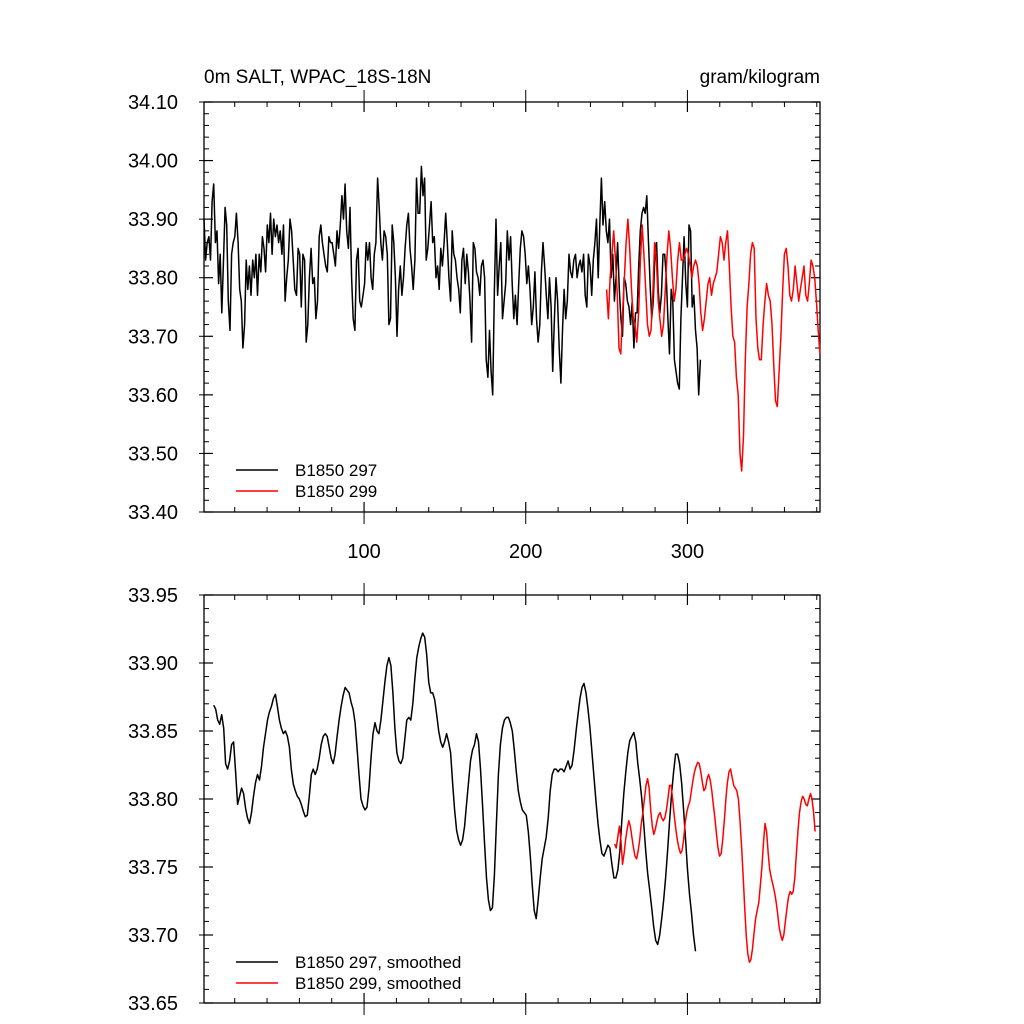 The height and width of the screenshot is (1024, 1024). What do you see at coordinates (153, 396) in the screenshot?
I see `y-tick-label: 33.60` at bounding box center [153, 396].